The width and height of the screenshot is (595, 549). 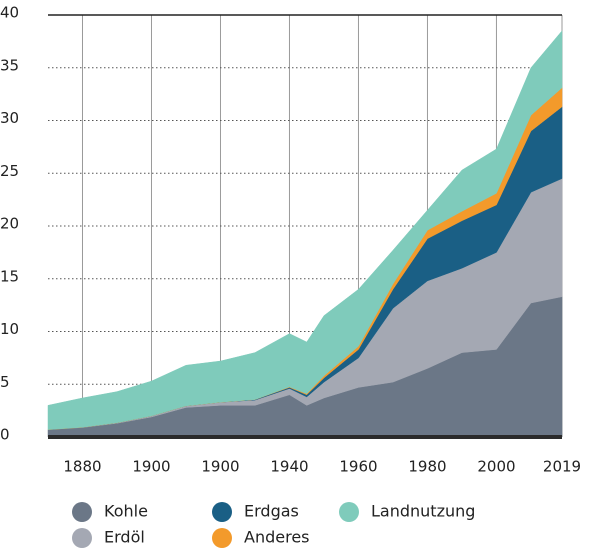 I want to click on y-tick-label: 10, so click(x=9, y=329).